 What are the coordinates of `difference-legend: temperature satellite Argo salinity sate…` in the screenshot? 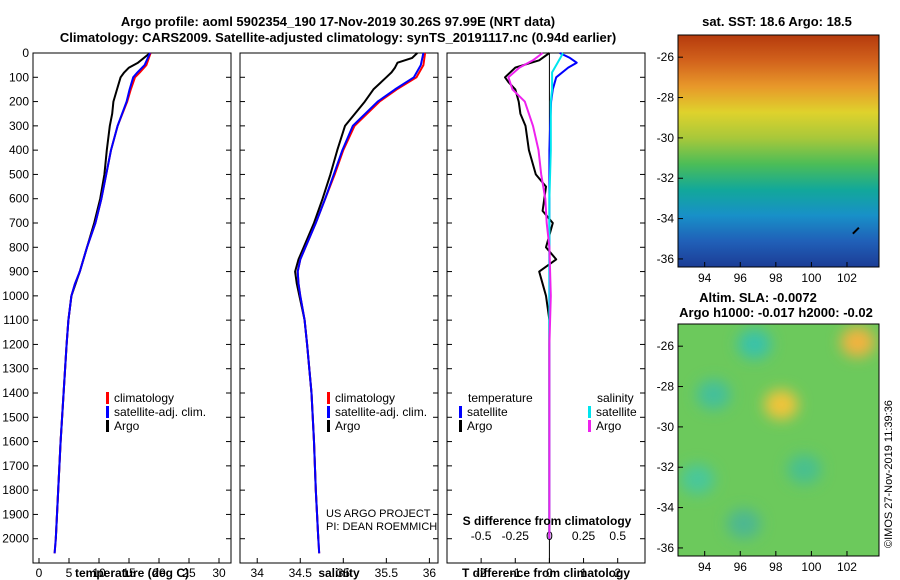 It's located at (548, 412).